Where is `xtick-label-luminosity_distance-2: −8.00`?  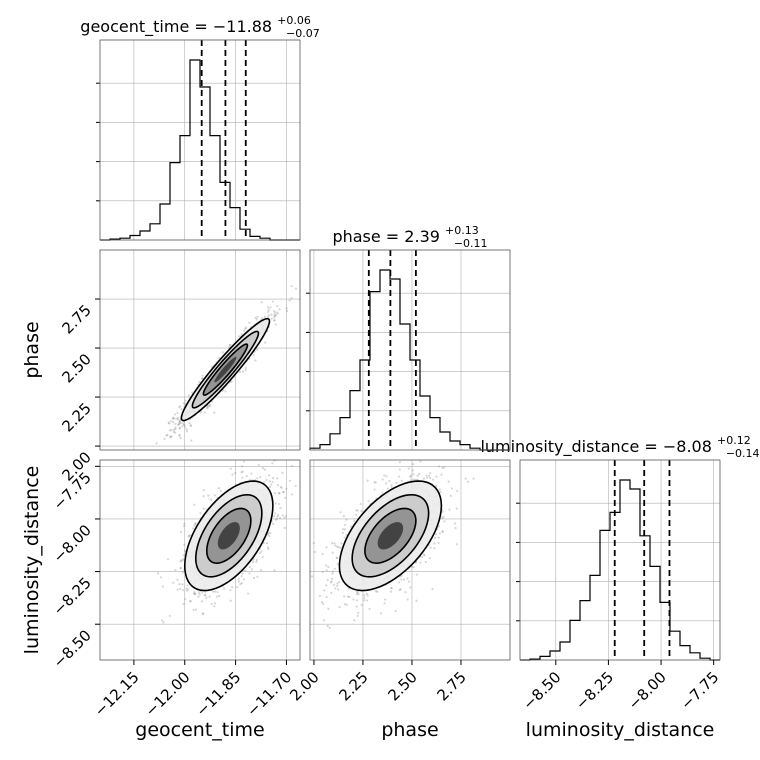
xtick-label-luminosity_distance-2: −8.00 is located at coordinates (647, 690).